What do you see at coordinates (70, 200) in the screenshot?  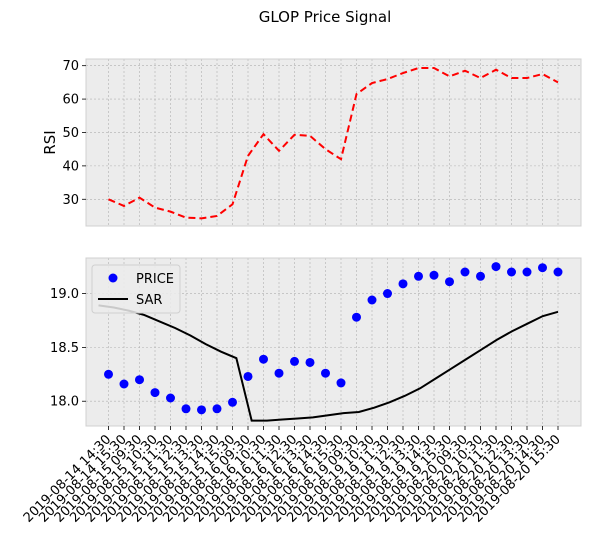 I see `y-tick-label: 30` at bounding box center [70, 200].